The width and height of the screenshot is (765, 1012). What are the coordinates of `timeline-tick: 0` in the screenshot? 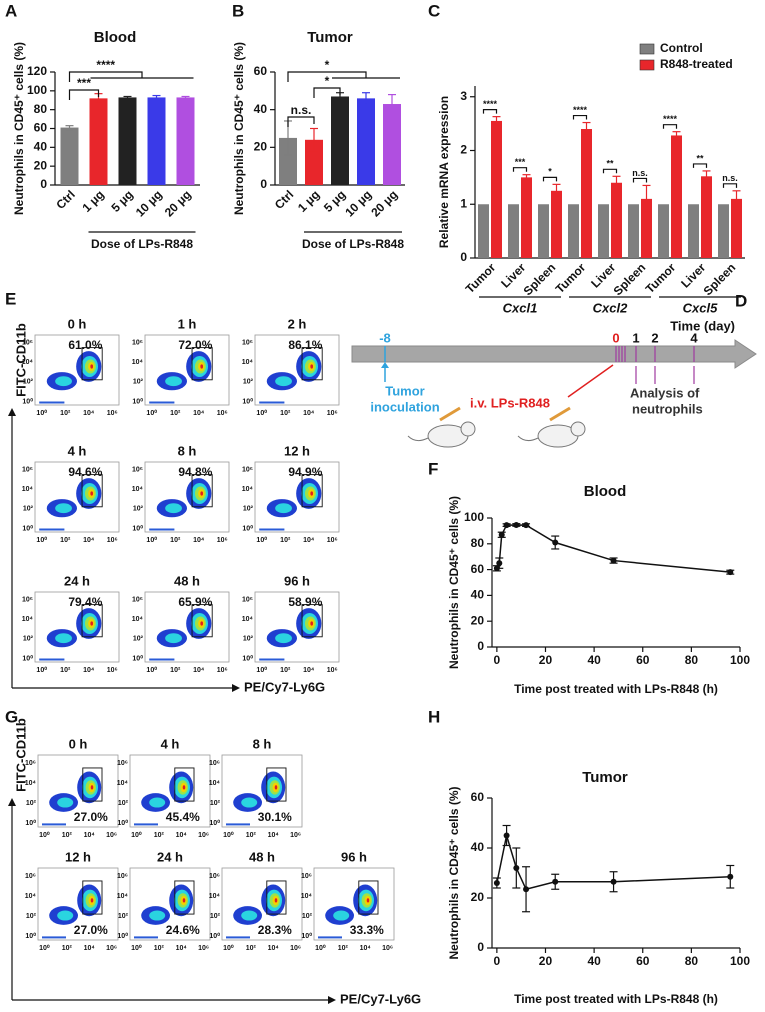 It's located at (615, 337).